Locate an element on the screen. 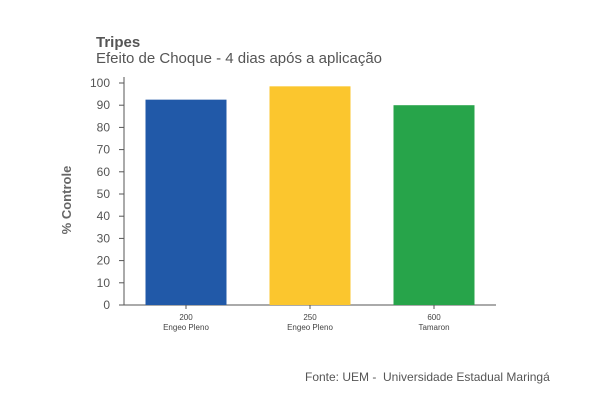 The width and height of the screenshot is (596, 408). y-tick-label: 30 is located at coordinates (104, 238).